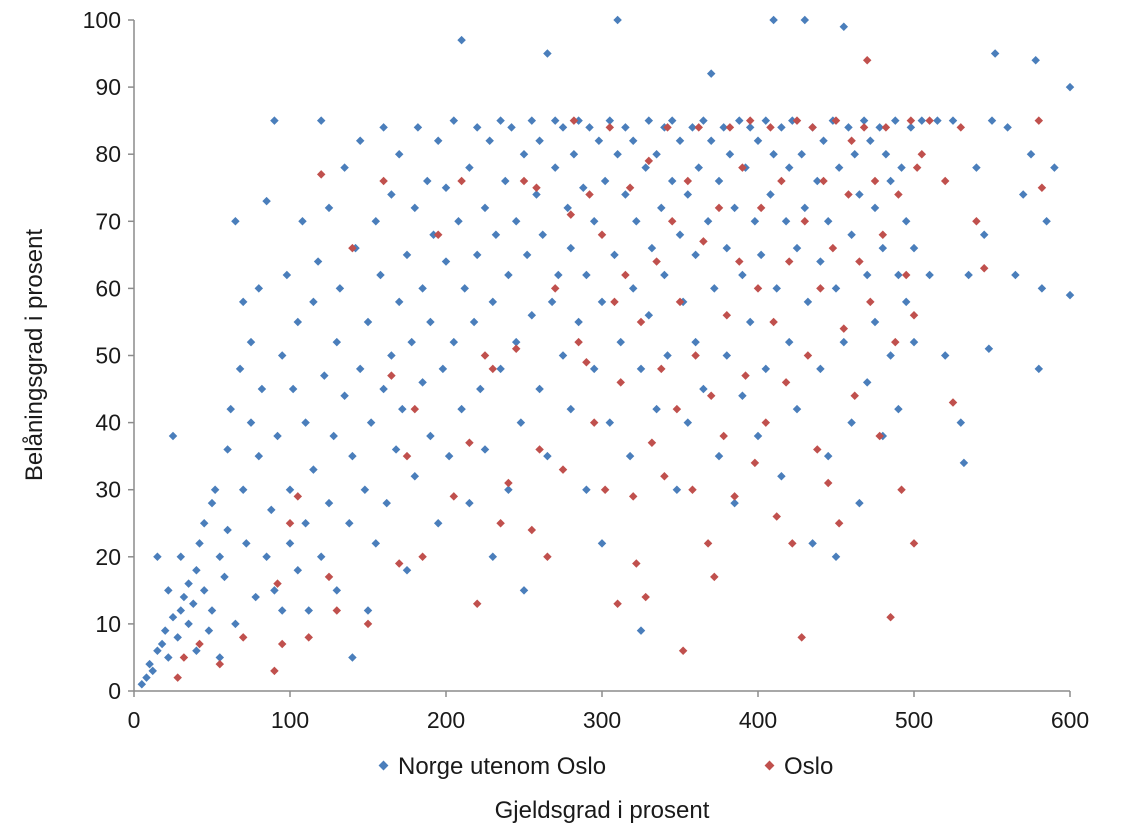  Describe the element at coordinates (608, 712) in the screenshot. I see `x-axis-ticks: 0 100 200 300 400 500 600` at that location.